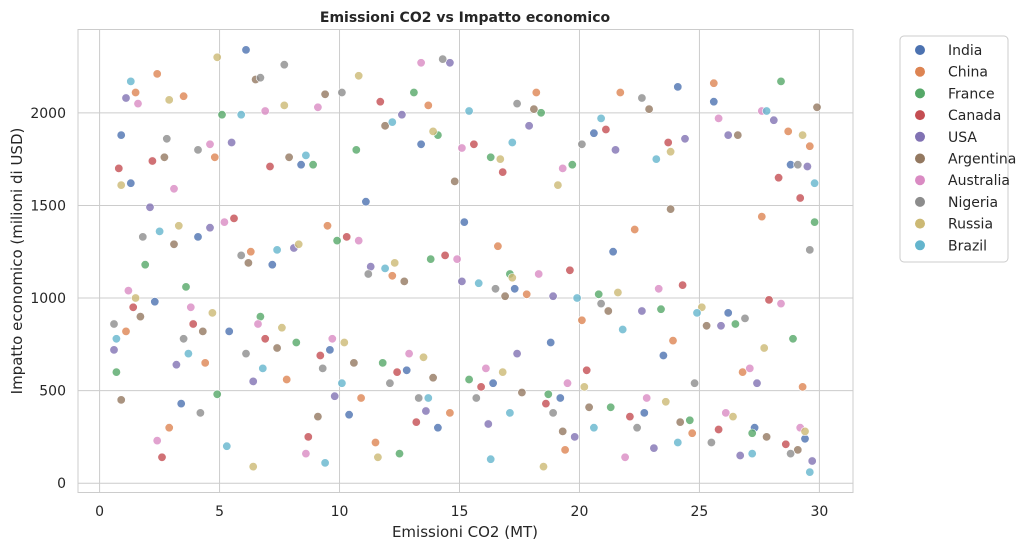 This screenshot has width=1029, height=550. I want to click on y-axis-label: Impatto economico (milioni di USD), so click(17, 261).